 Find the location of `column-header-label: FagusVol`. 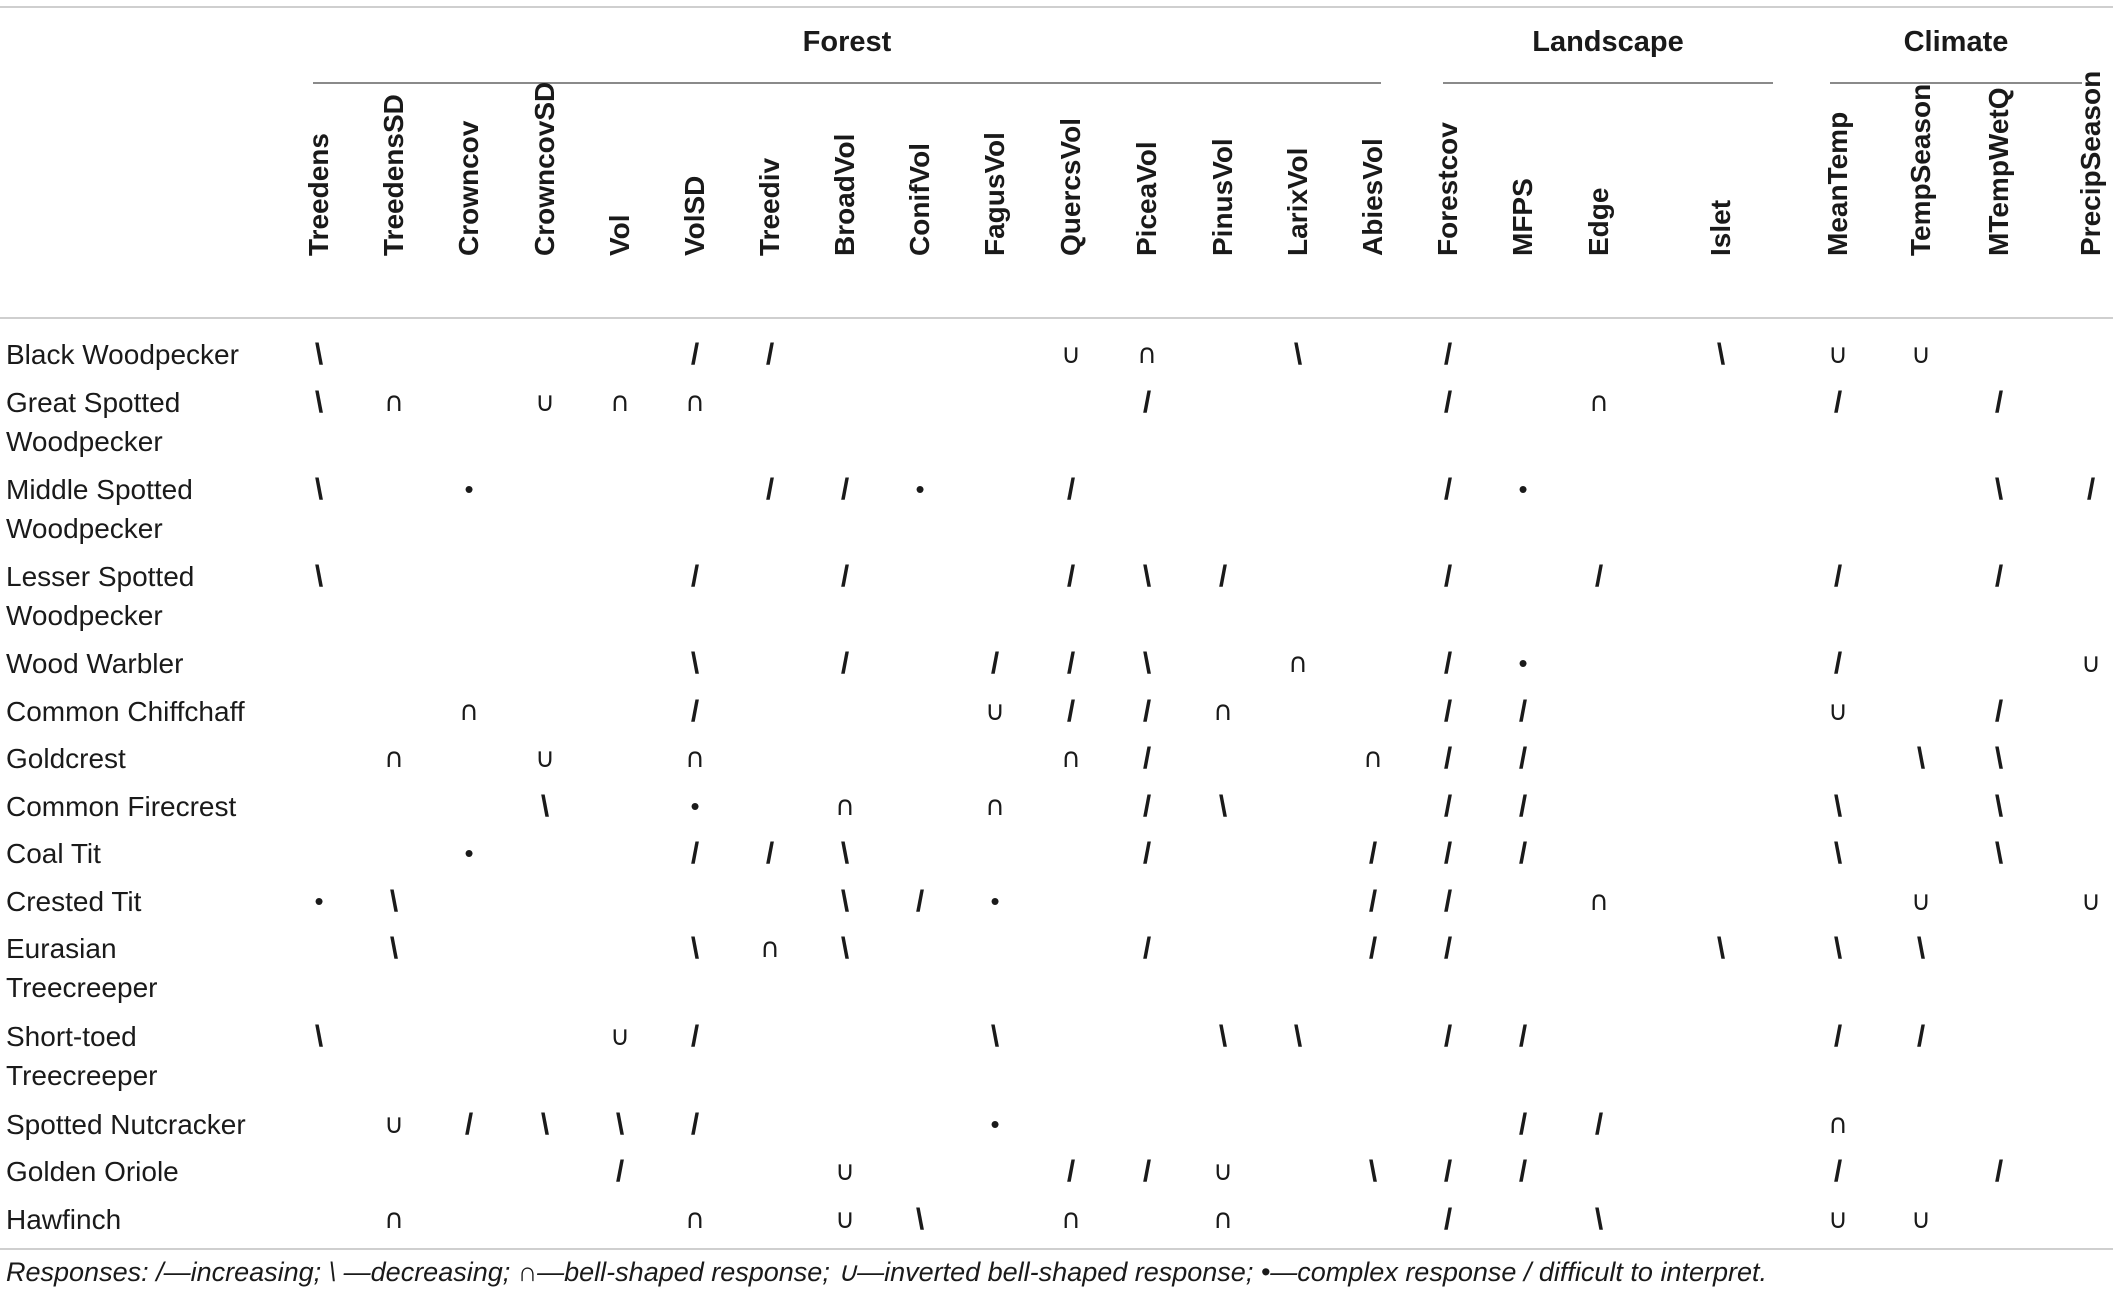

column-header-label: FagusVol is located at coordinates (994, 194).